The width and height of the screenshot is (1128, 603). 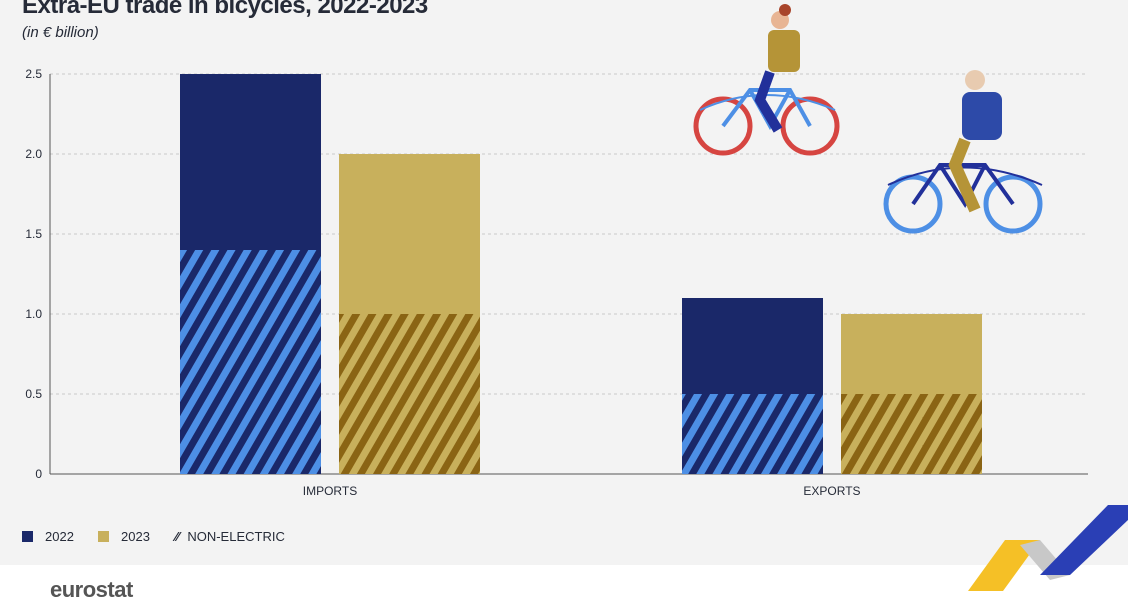 I want to click on y-tick-label: 1.5, so click(x=33, y=234).